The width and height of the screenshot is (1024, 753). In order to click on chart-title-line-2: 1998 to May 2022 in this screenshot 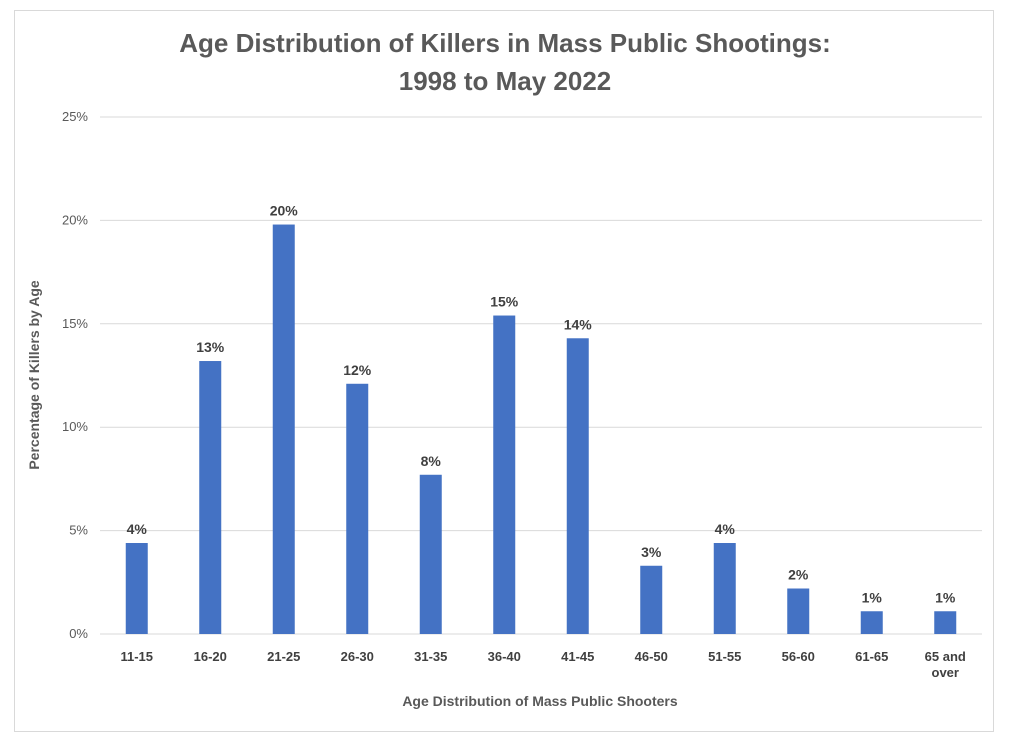, I will do `click(505, 81)`.